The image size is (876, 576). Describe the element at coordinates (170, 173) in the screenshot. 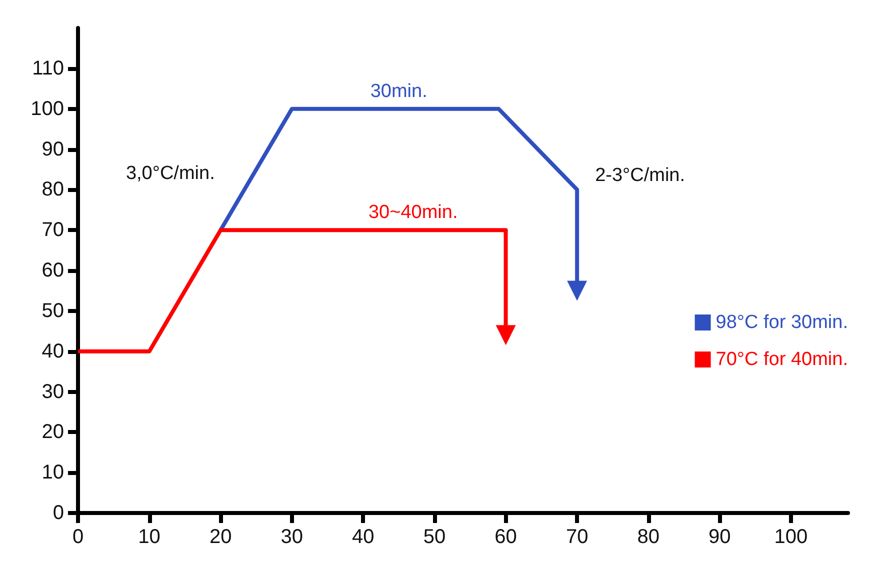

I see `annotation: 3,0°C/min.` at that location.